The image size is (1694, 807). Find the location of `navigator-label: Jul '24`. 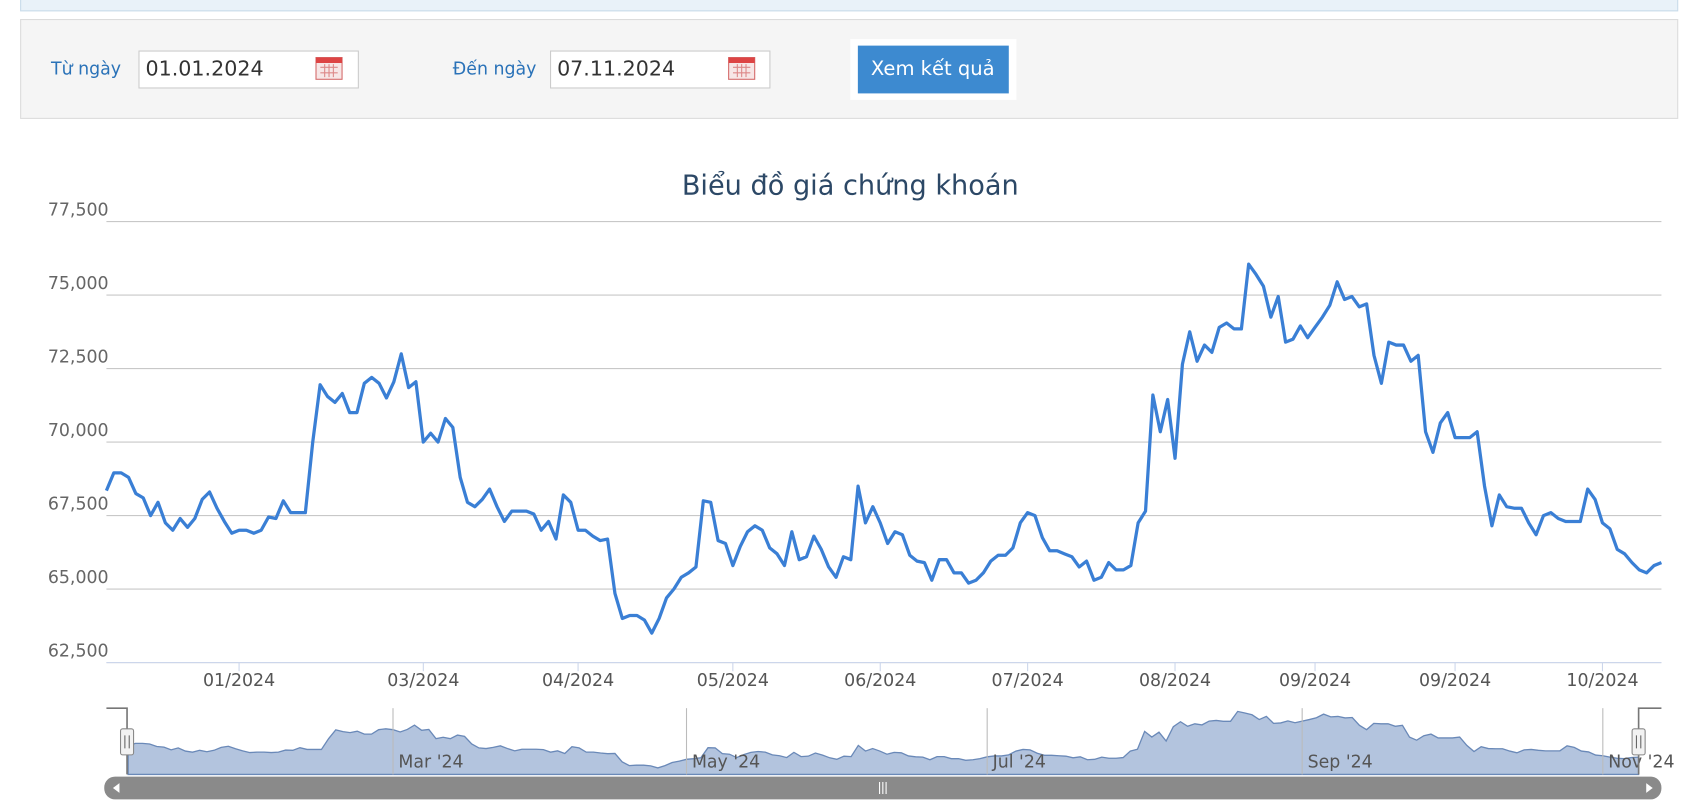

navigator-label: Jul '24 is located at coordinates (1019, 762).